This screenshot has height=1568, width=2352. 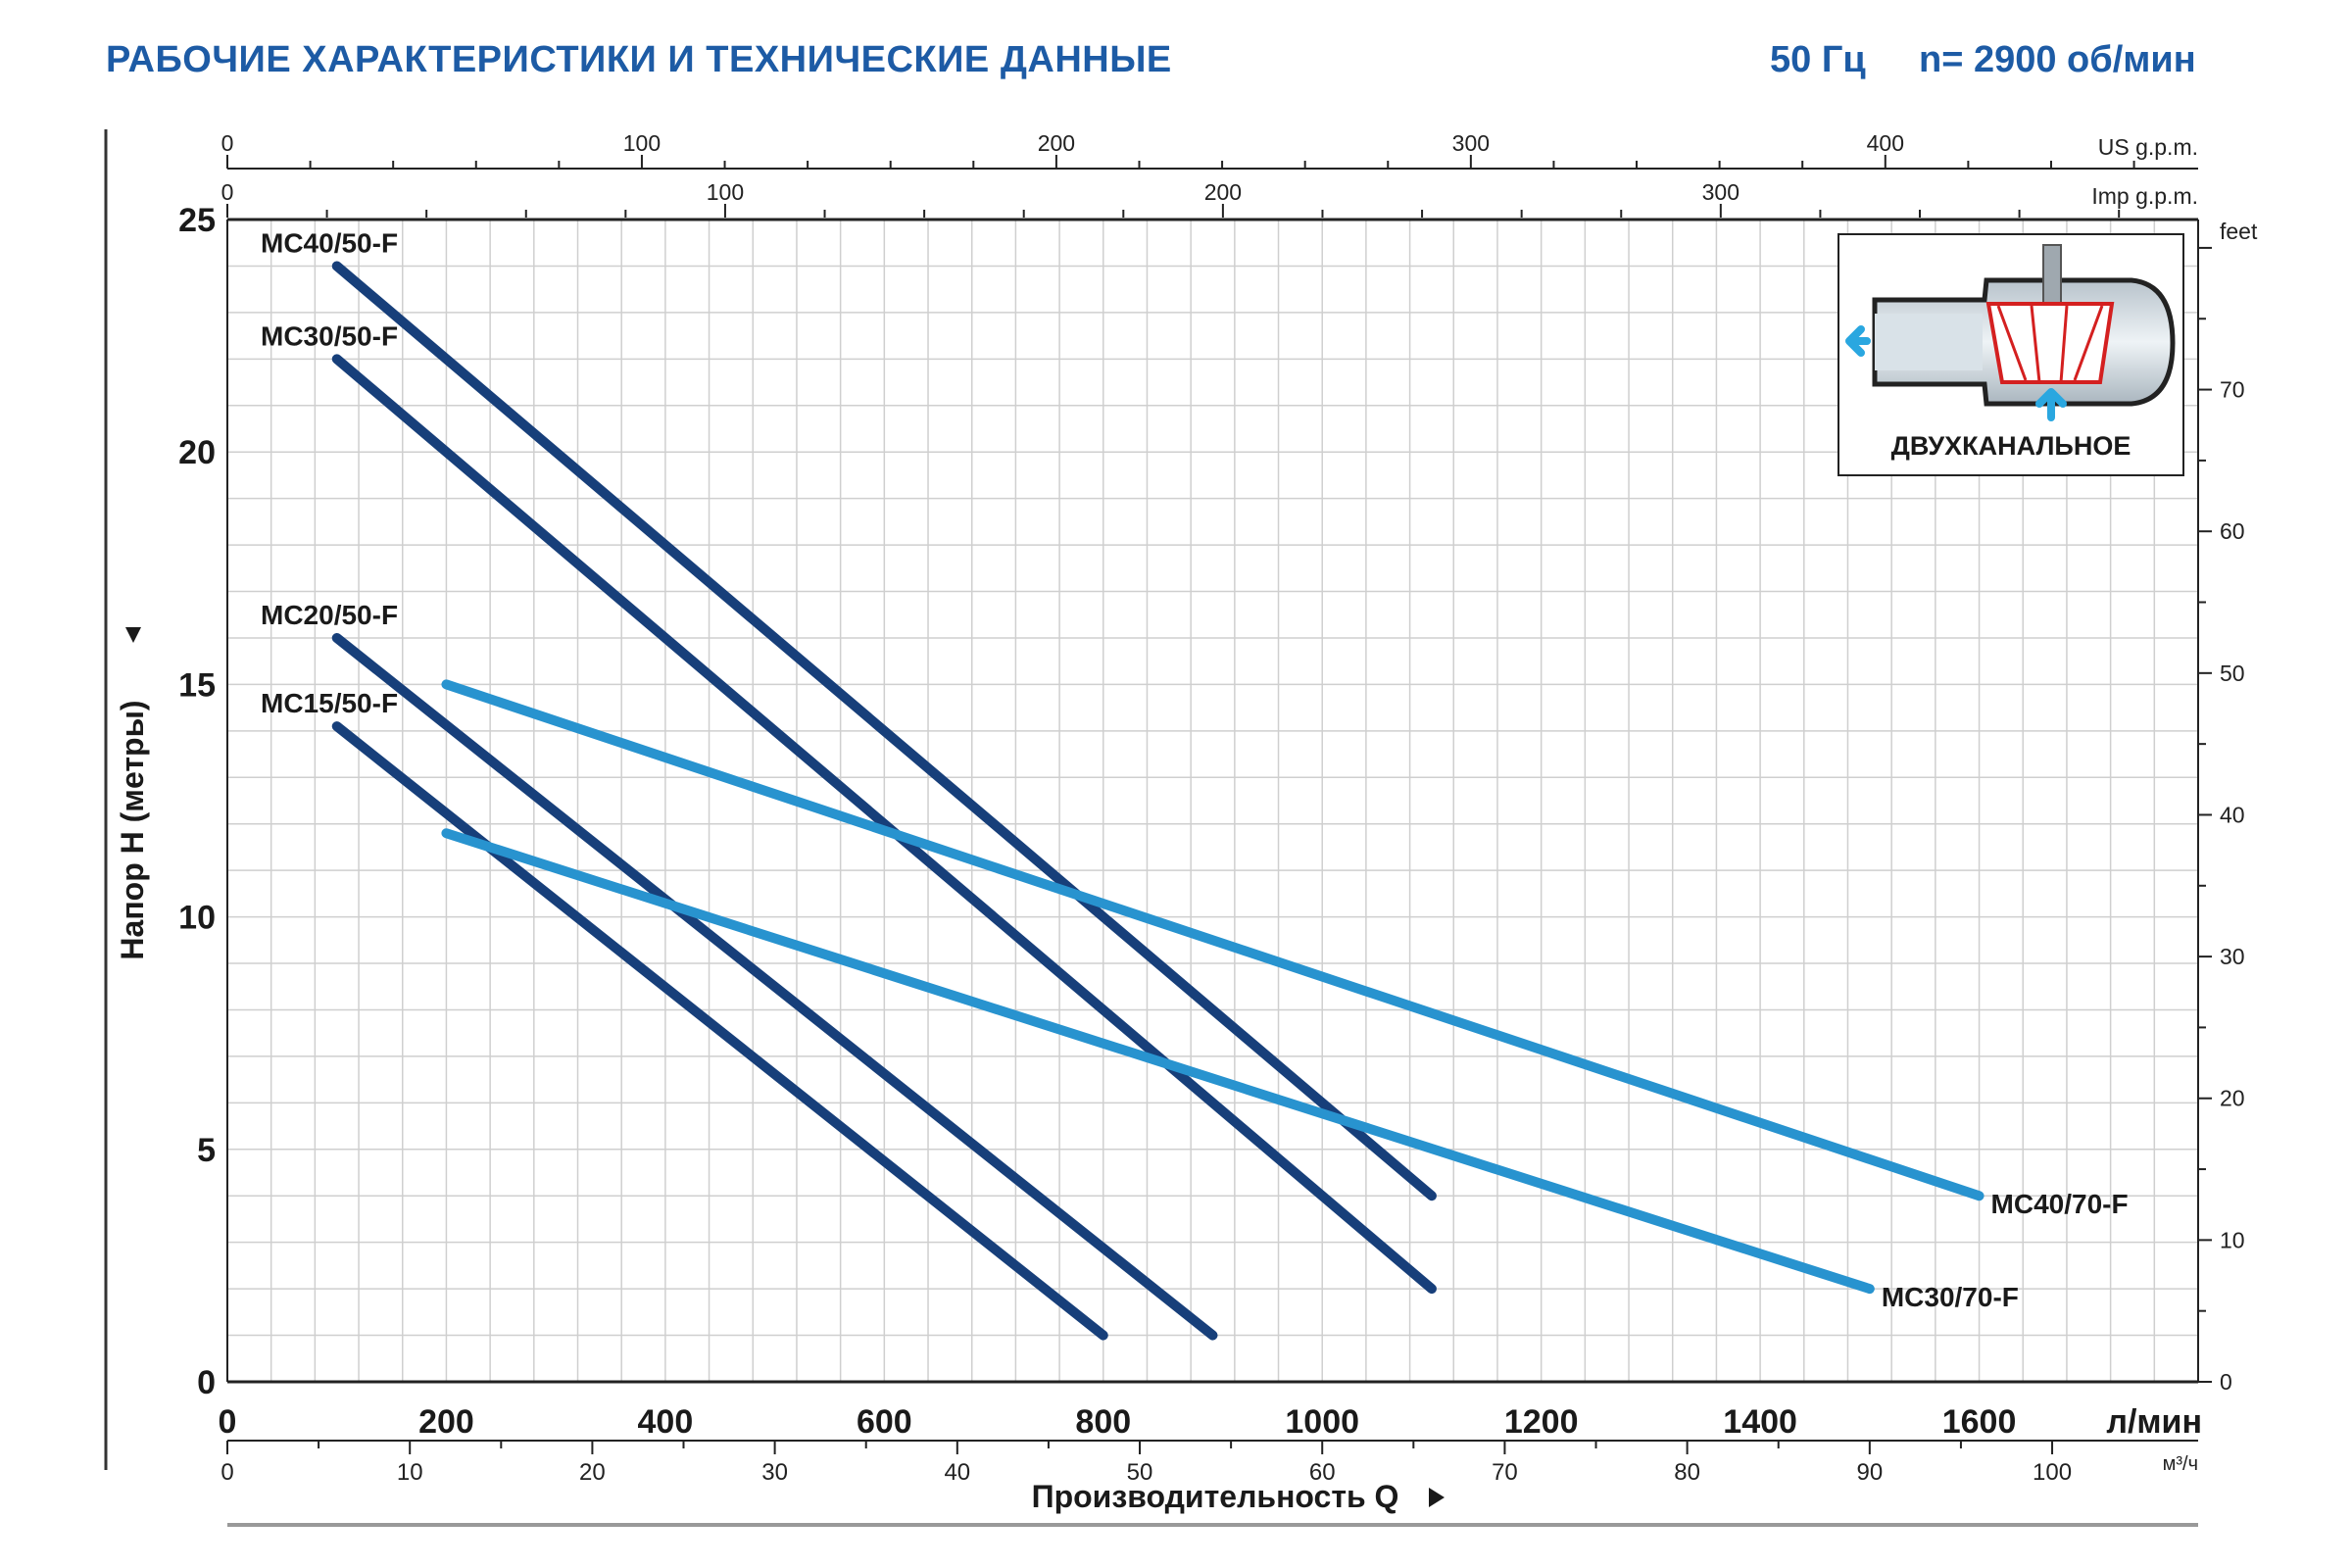 What do you see at coordinates (1223, 192) in the screenshot?
I see `x-top-imp-tick-label: 200` at bounding box center [1223, 192].